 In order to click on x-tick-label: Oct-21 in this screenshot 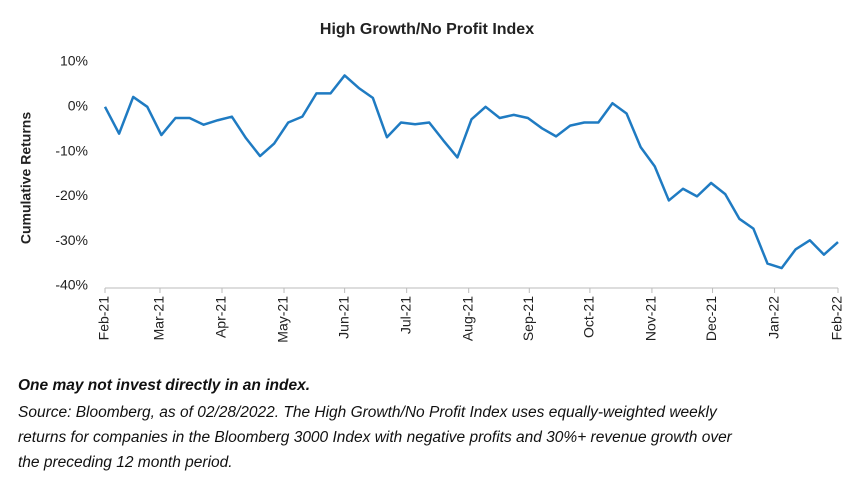, I will do `click(589, 317)`.